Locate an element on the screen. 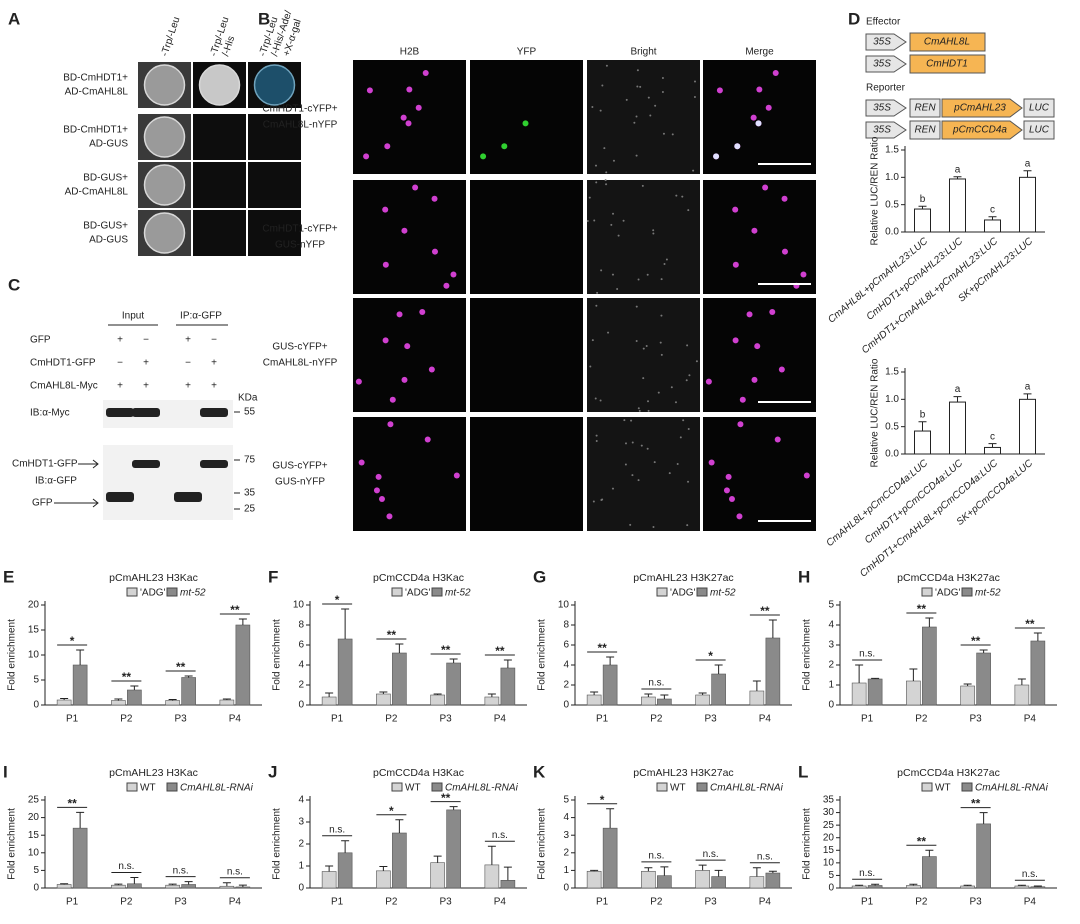  y-tick-label: 15 is located at coordinates (34, 835).